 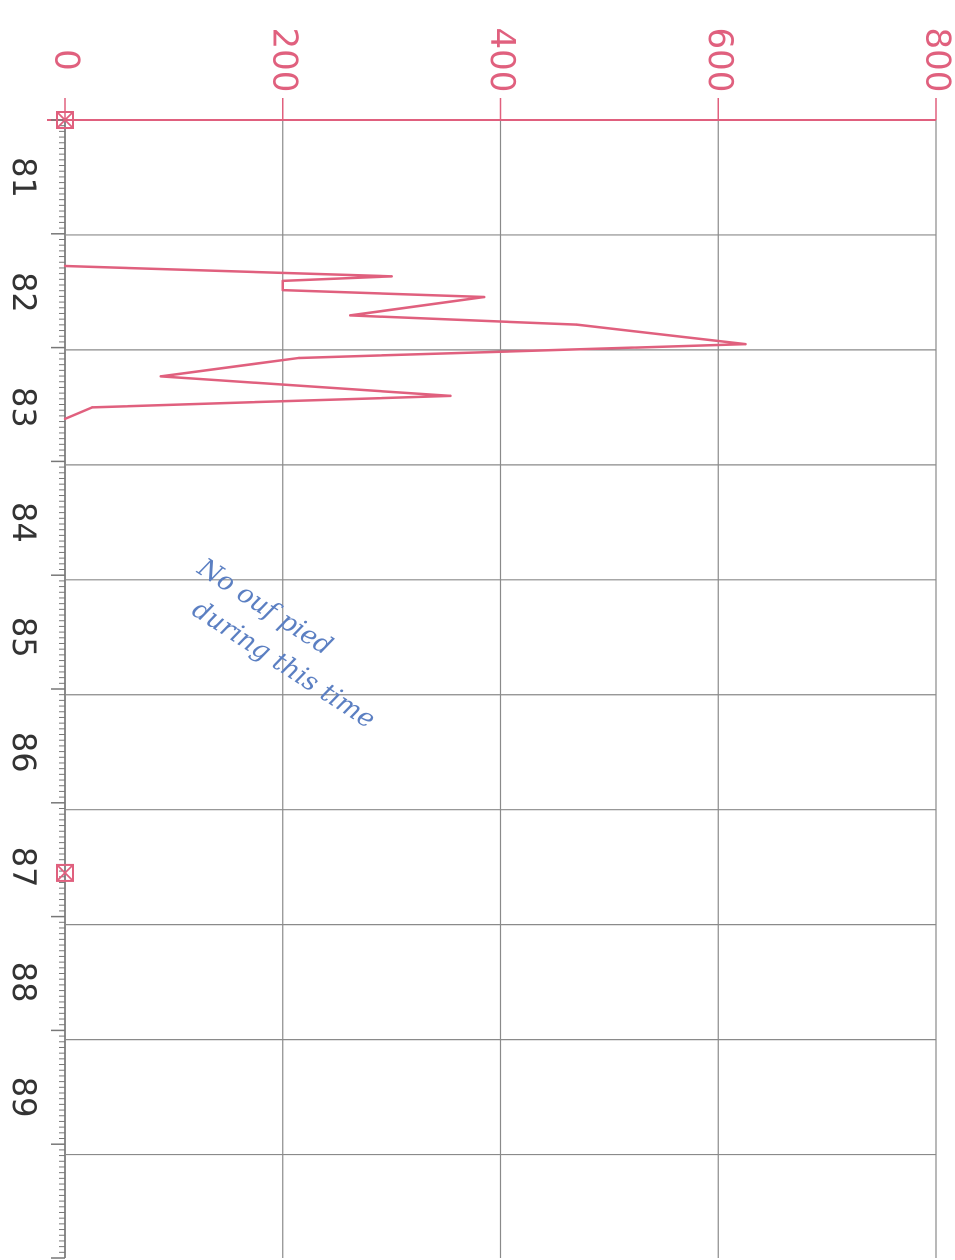 What do you see at coordinates (24, 1097) in the screenshot?
I see `time-tick-label: 89` at bounding box center [24, 1097].